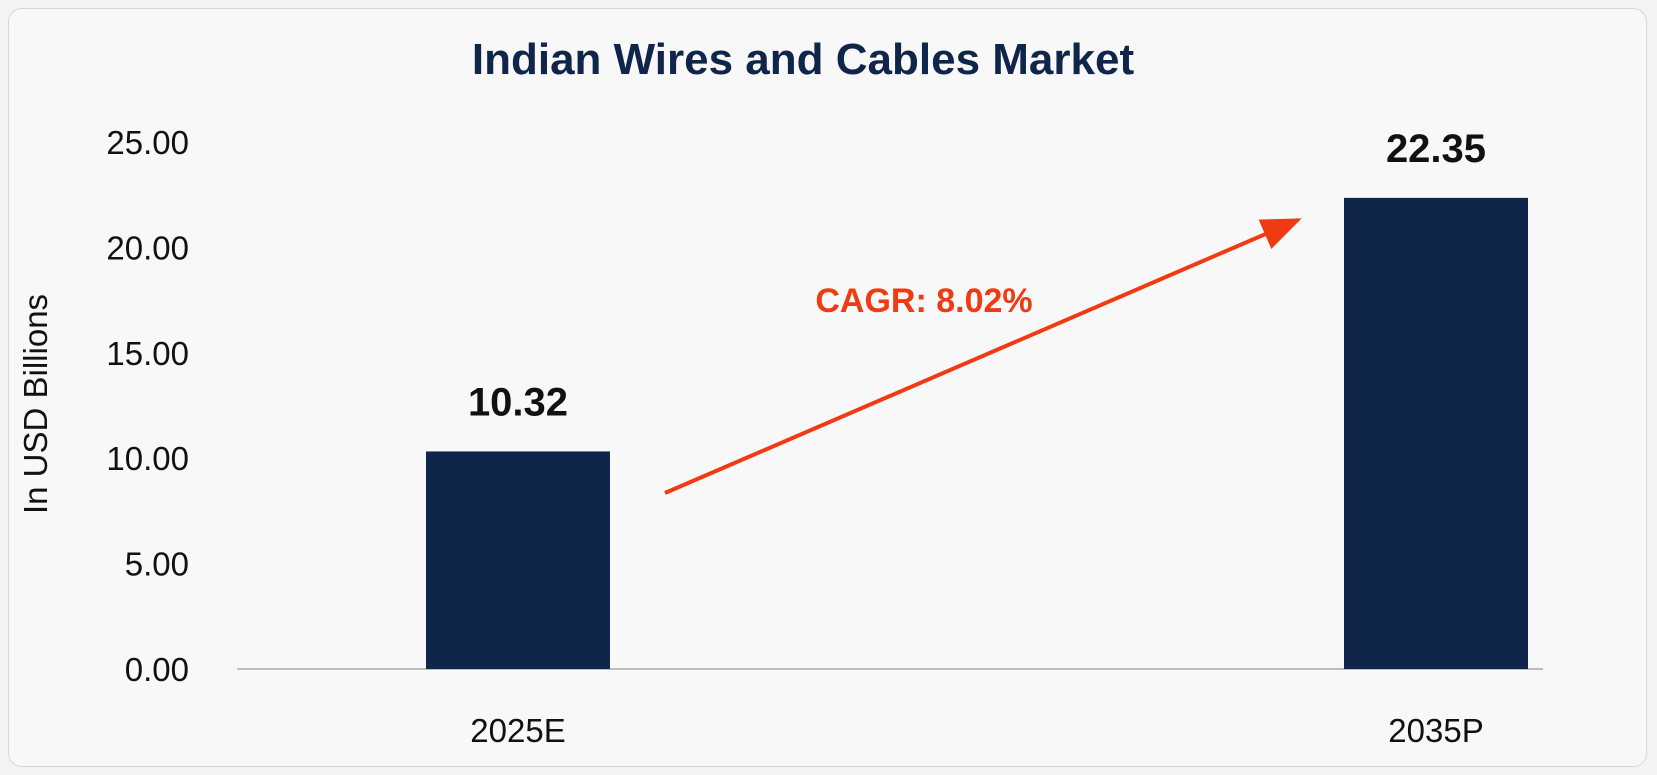  What do you see at coordinates (803, 59) in the screenshot?
I see `chart-title: Indian Wires and Cables Market` at bounding box center [803, 59].